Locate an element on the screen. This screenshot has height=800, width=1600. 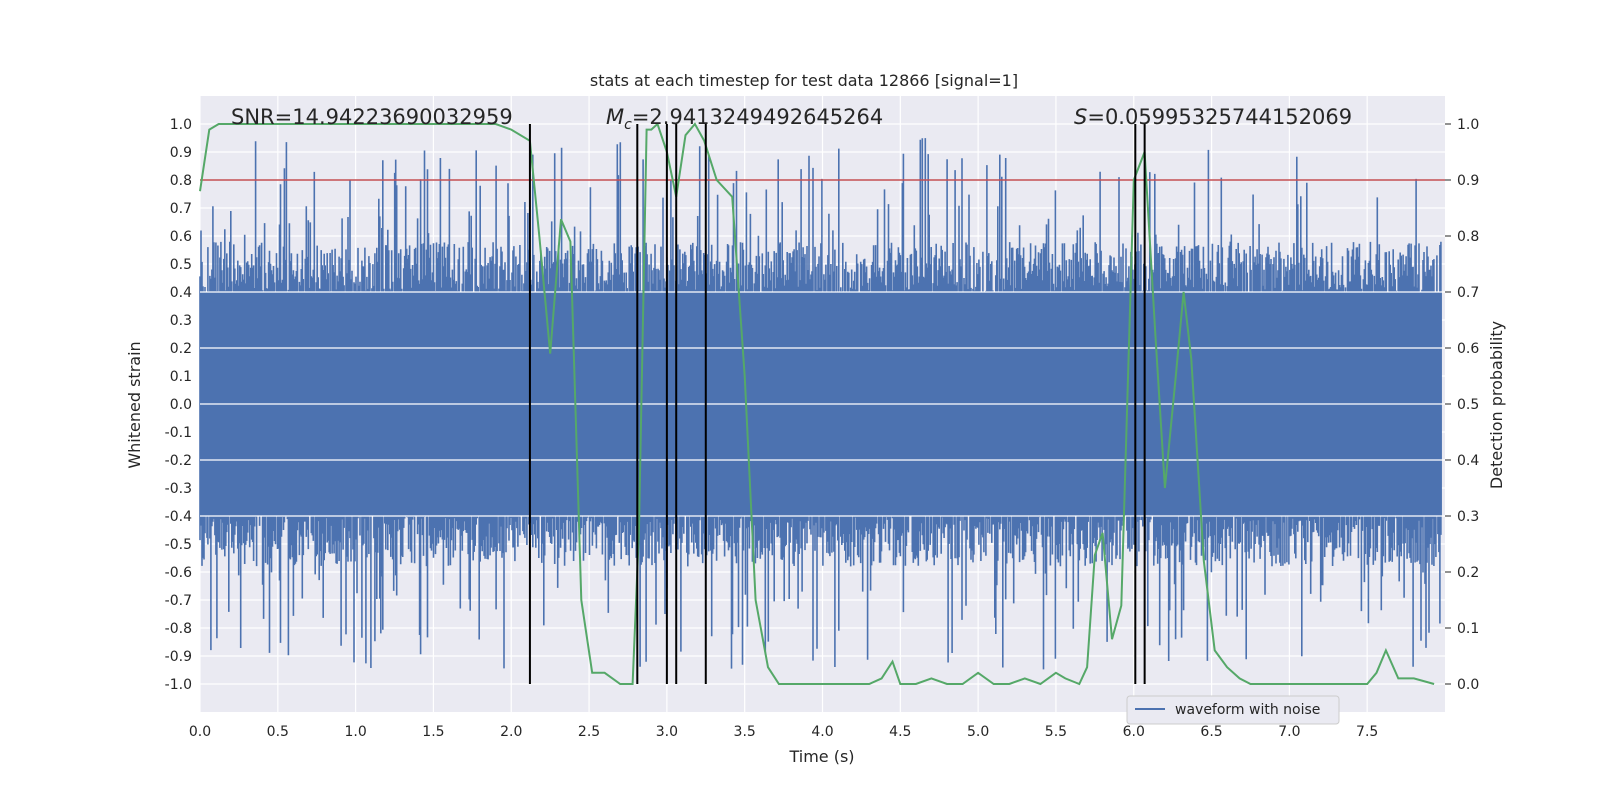
y-tick-label: 0.5 is located at coordinates (181, 265).